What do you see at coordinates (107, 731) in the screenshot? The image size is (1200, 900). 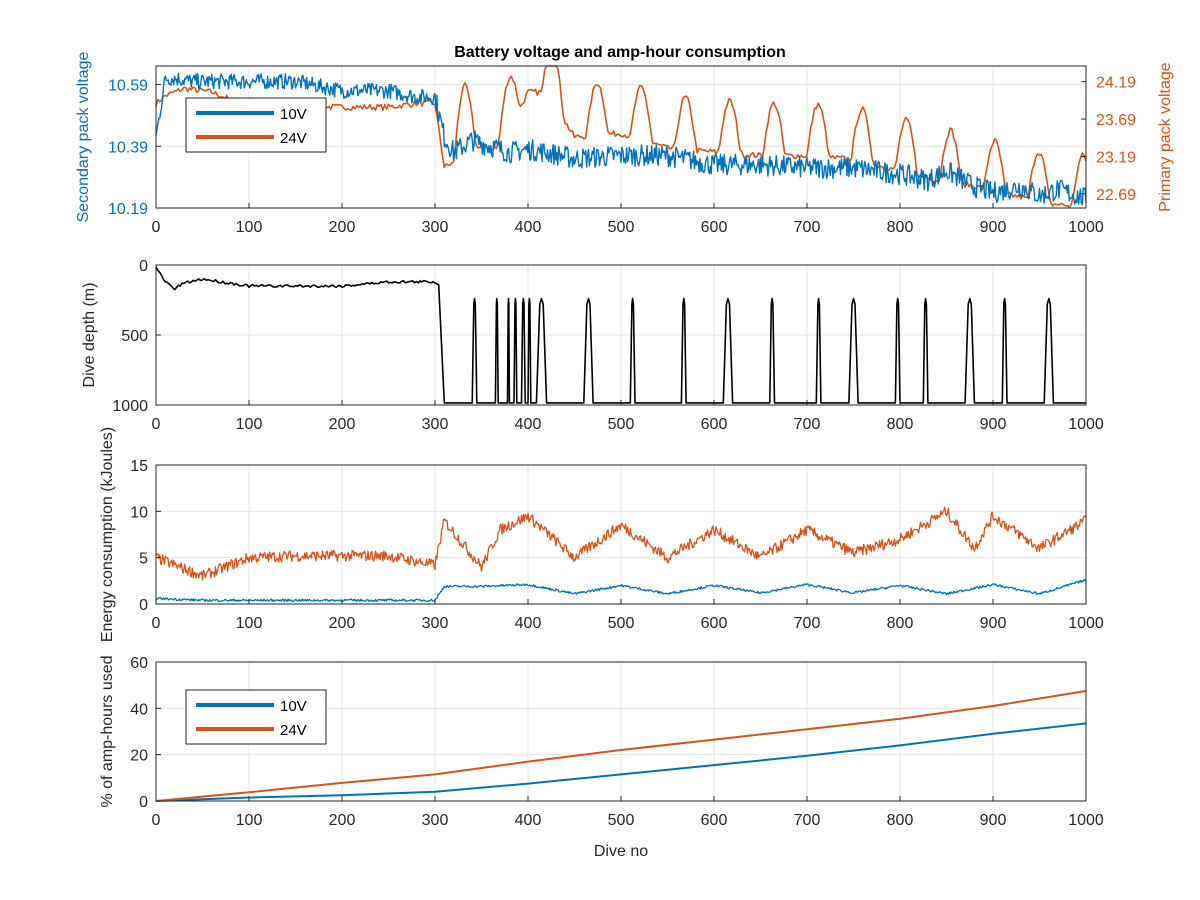 I see `y-axis-label: % of amp-hours used` at bounding box center [107, 731].